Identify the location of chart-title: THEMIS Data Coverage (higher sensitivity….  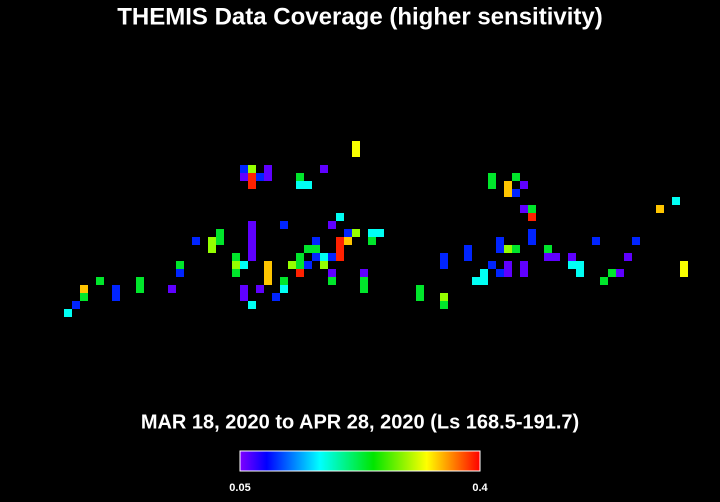
(359, 16).